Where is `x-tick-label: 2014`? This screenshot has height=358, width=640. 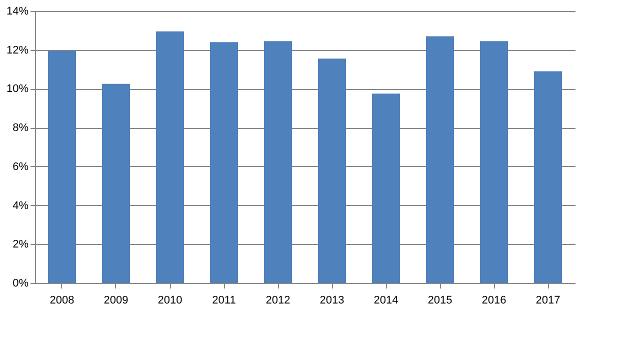 x-tick-label: 2014 is located at coordinates (386, 300).